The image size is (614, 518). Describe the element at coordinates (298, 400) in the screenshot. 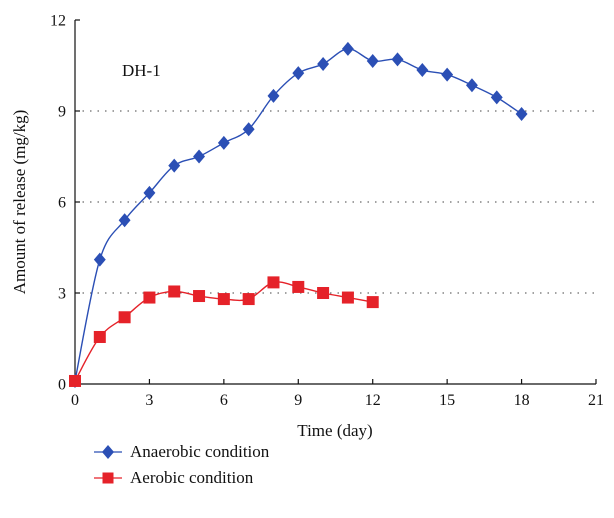

I see `x-tick-label: 9` at that location.